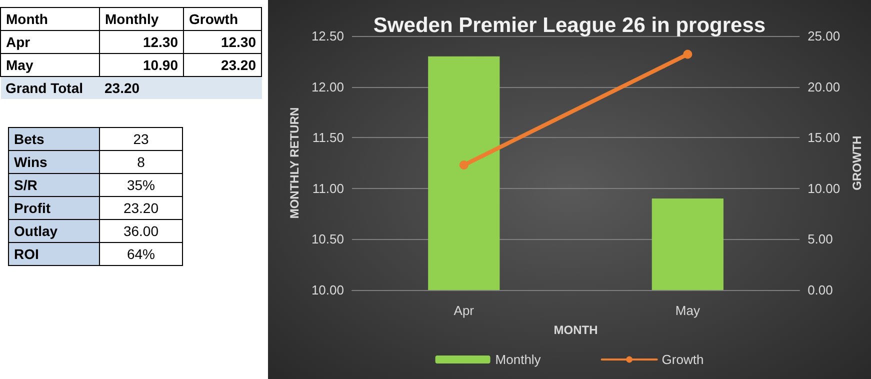 The image size is (871, 379). Describe the element at coordinates (141, 208) in the screenshot. I see `text: 23.20` at that location.